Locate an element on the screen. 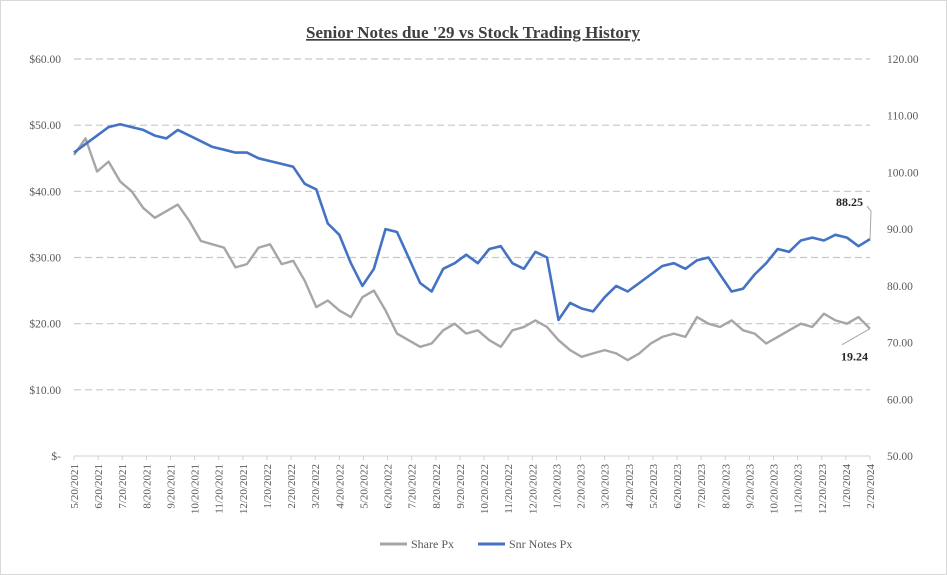 Image resolution: width=947 pixels, height=575 pixels. y-left-tick-label: $- is located at coordinates (56, 456).